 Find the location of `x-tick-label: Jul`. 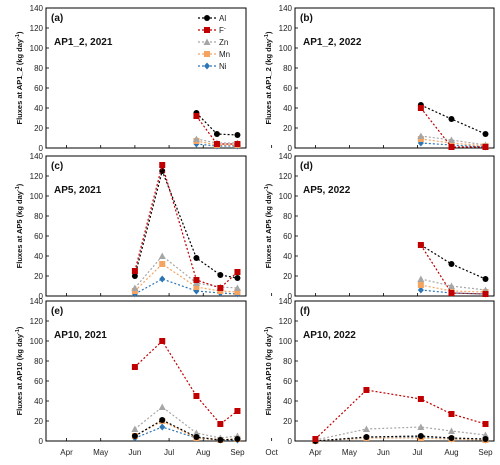

x-tick-label: Jul is located at coordinates (169, 452).